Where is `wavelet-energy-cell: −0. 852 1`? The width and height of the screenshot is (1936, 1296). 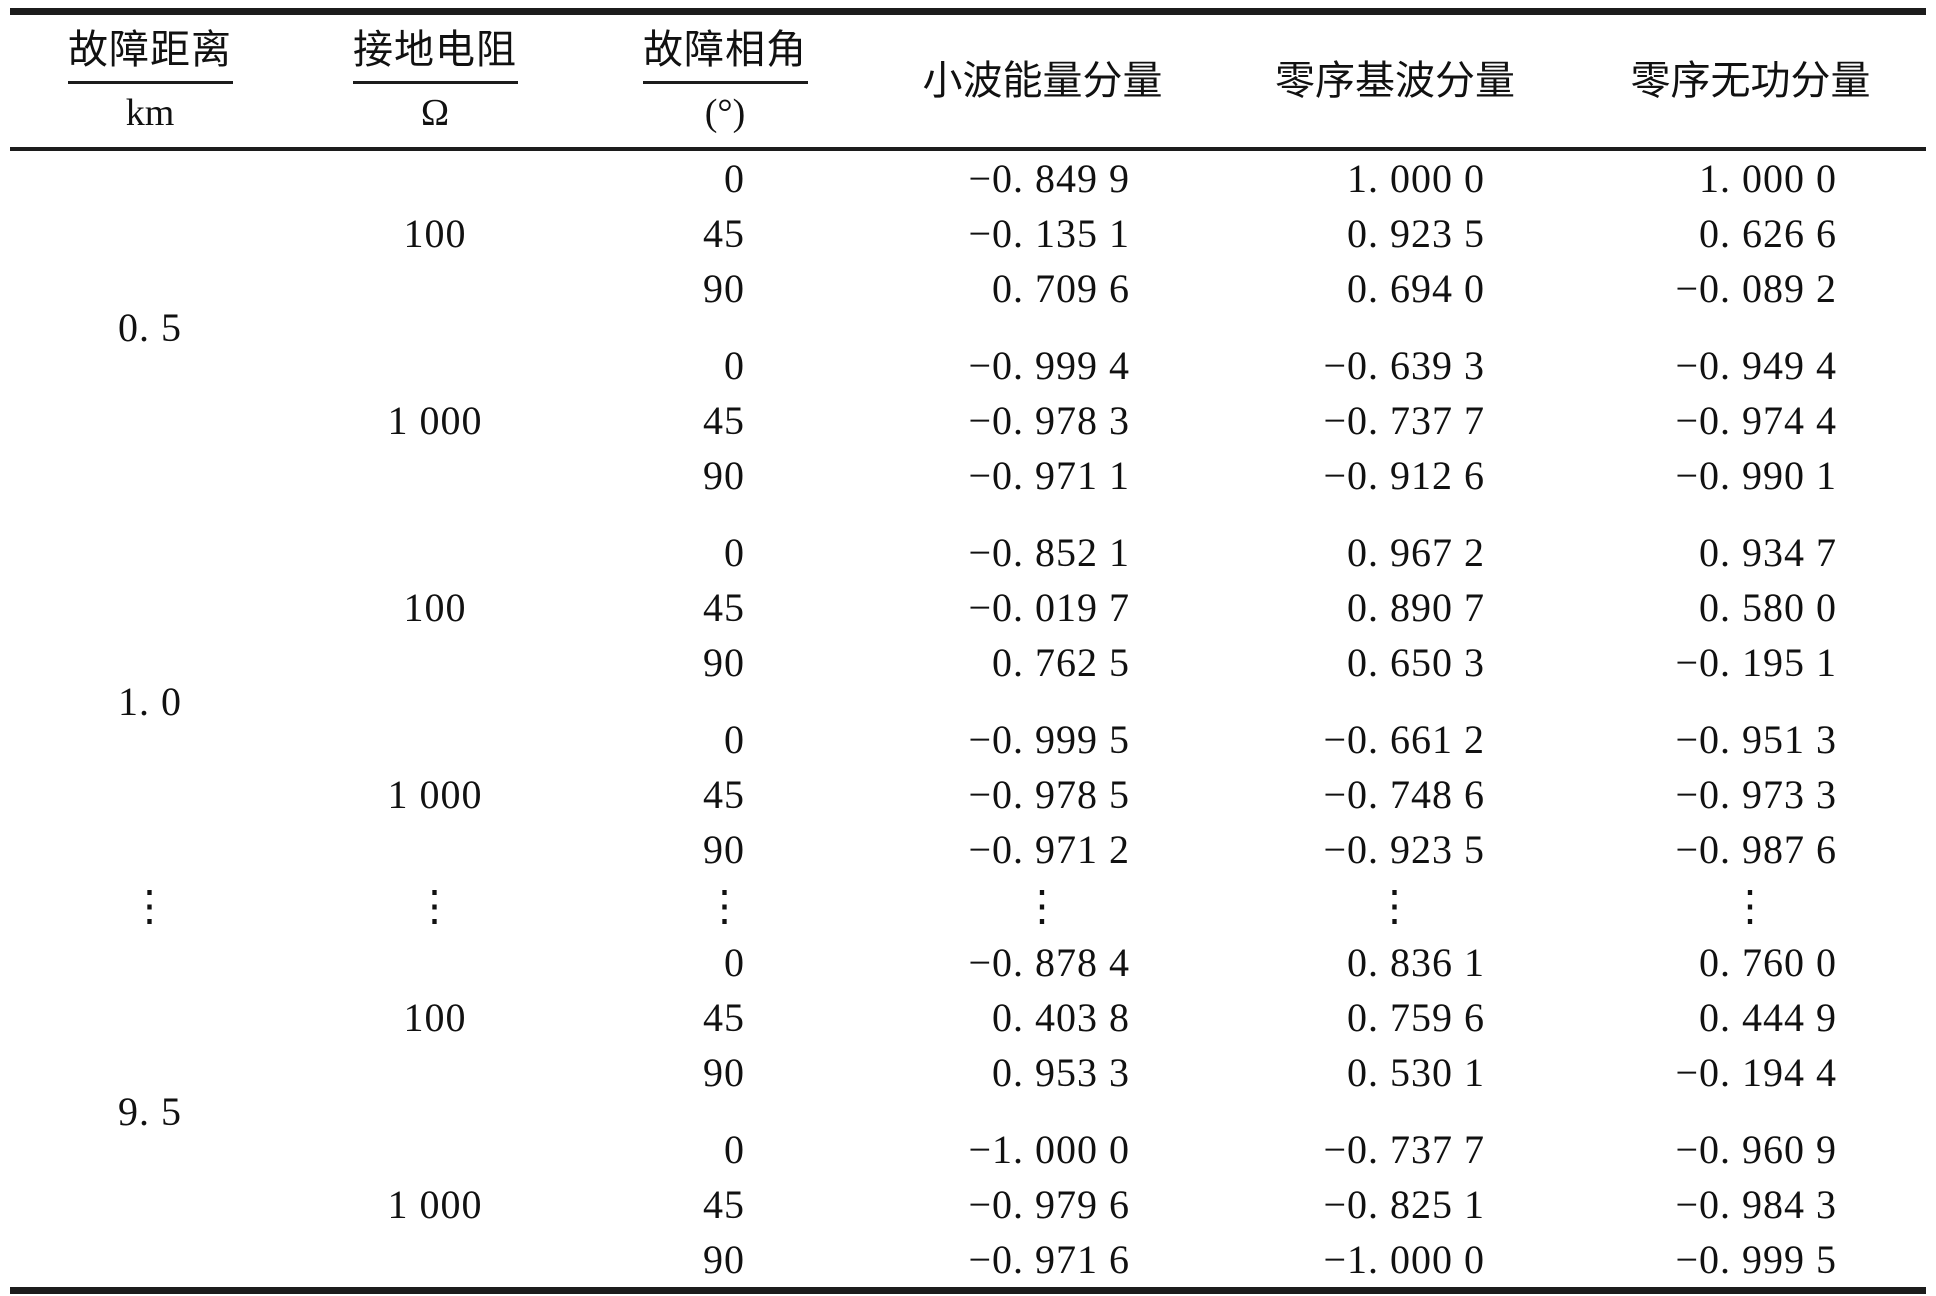 wavelet-energy-cell: −0. 852 1 is located at coordinates (1049, 552).